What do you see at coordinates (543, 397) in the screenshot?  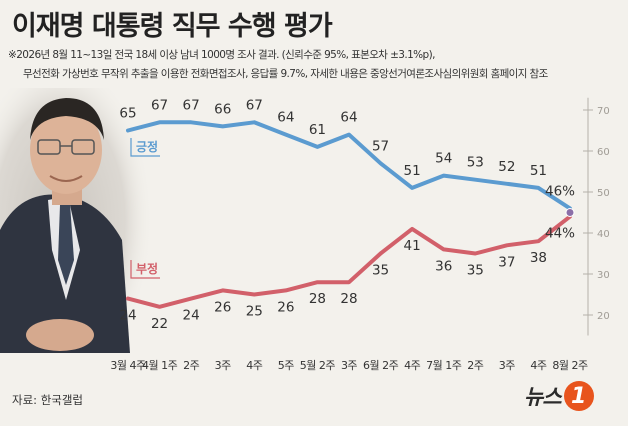 I see `logo-text: 뉴스` at bounding box center [543, 397].